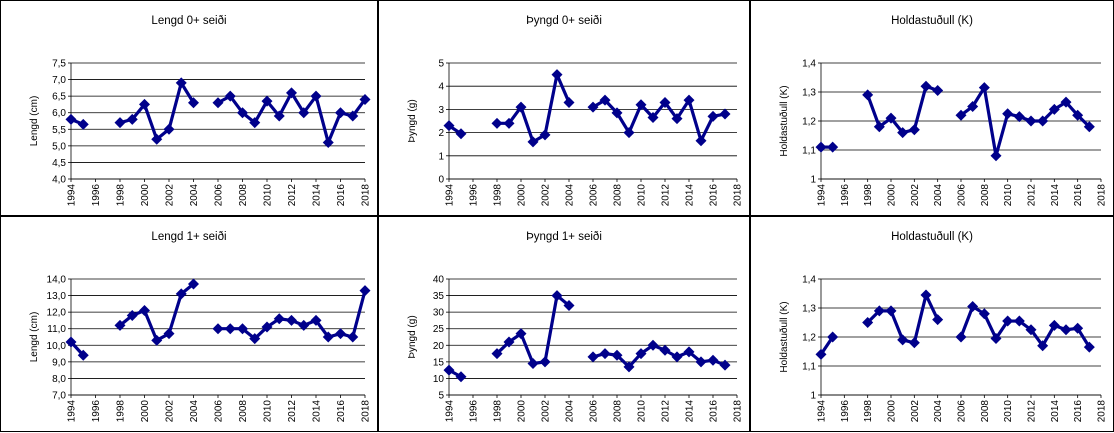  I want to click on series-line, so click(533, 329).